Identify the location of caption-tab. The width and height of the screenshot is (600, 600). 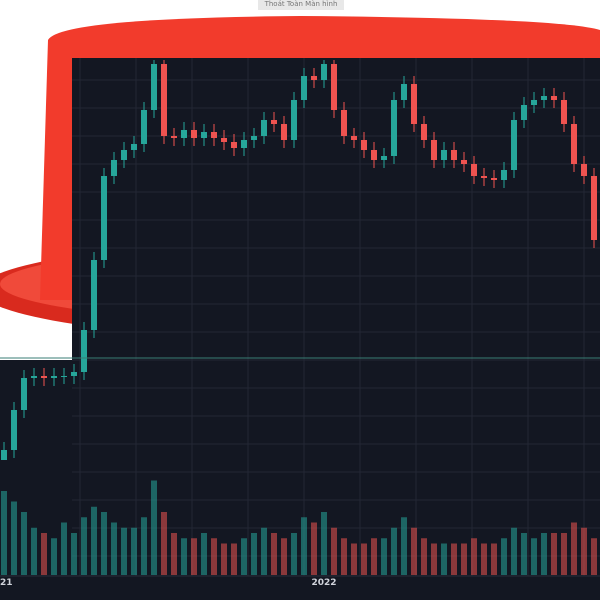
(301, 5).